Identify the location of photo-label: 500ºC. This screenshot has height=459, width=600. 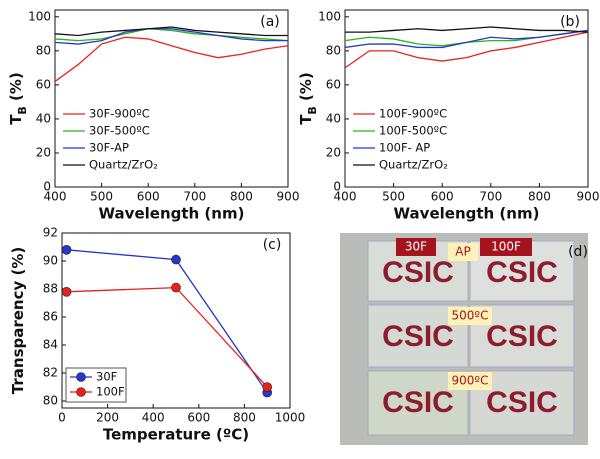
(470, 316).